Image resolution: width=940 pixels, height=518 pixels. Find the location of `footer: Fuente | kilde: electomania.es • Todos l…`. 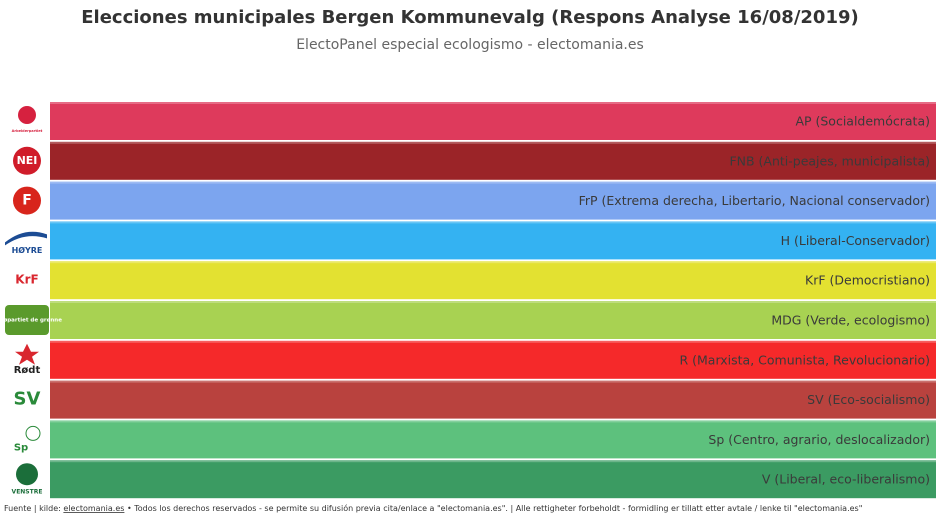

footer: Fuente | kilde: electomania.es • Todos l… is located at coordinates (433, 508).